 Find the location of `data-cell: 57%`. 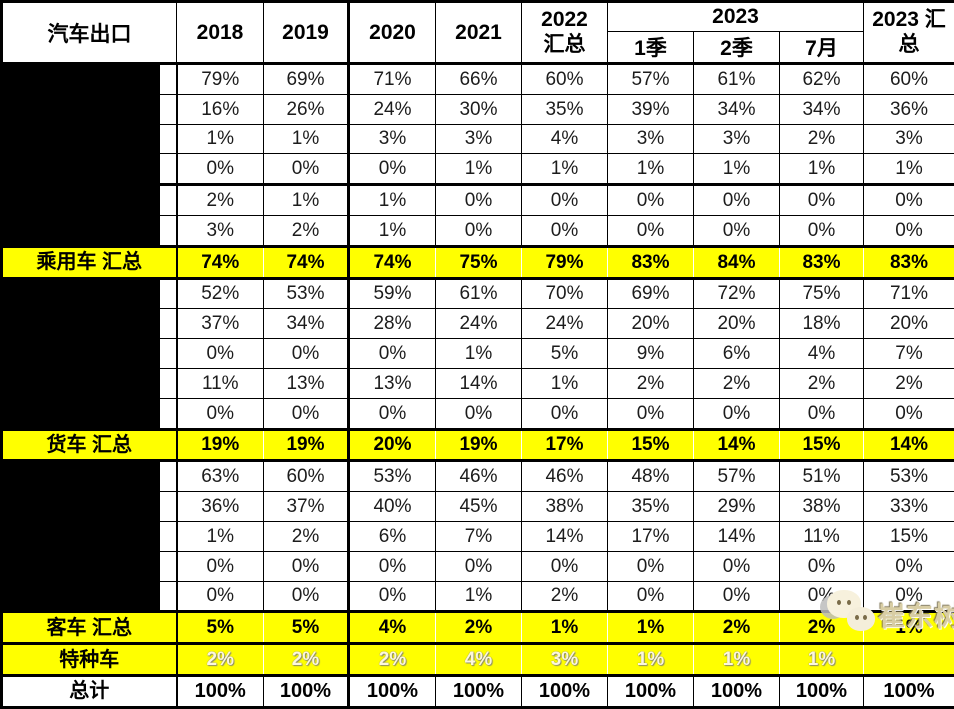

data-cell: 57% is located at coordinates (737, 476).